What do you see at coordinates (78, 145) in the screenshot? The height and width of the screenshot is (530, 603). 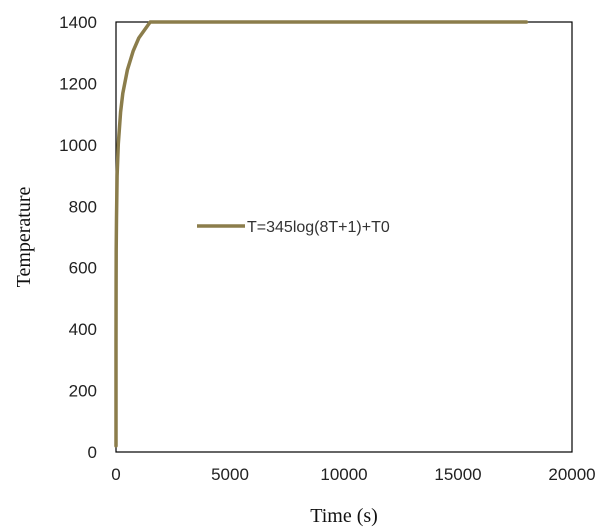 I see `y-tick-label: 1000` at bounding box center [78, 145].